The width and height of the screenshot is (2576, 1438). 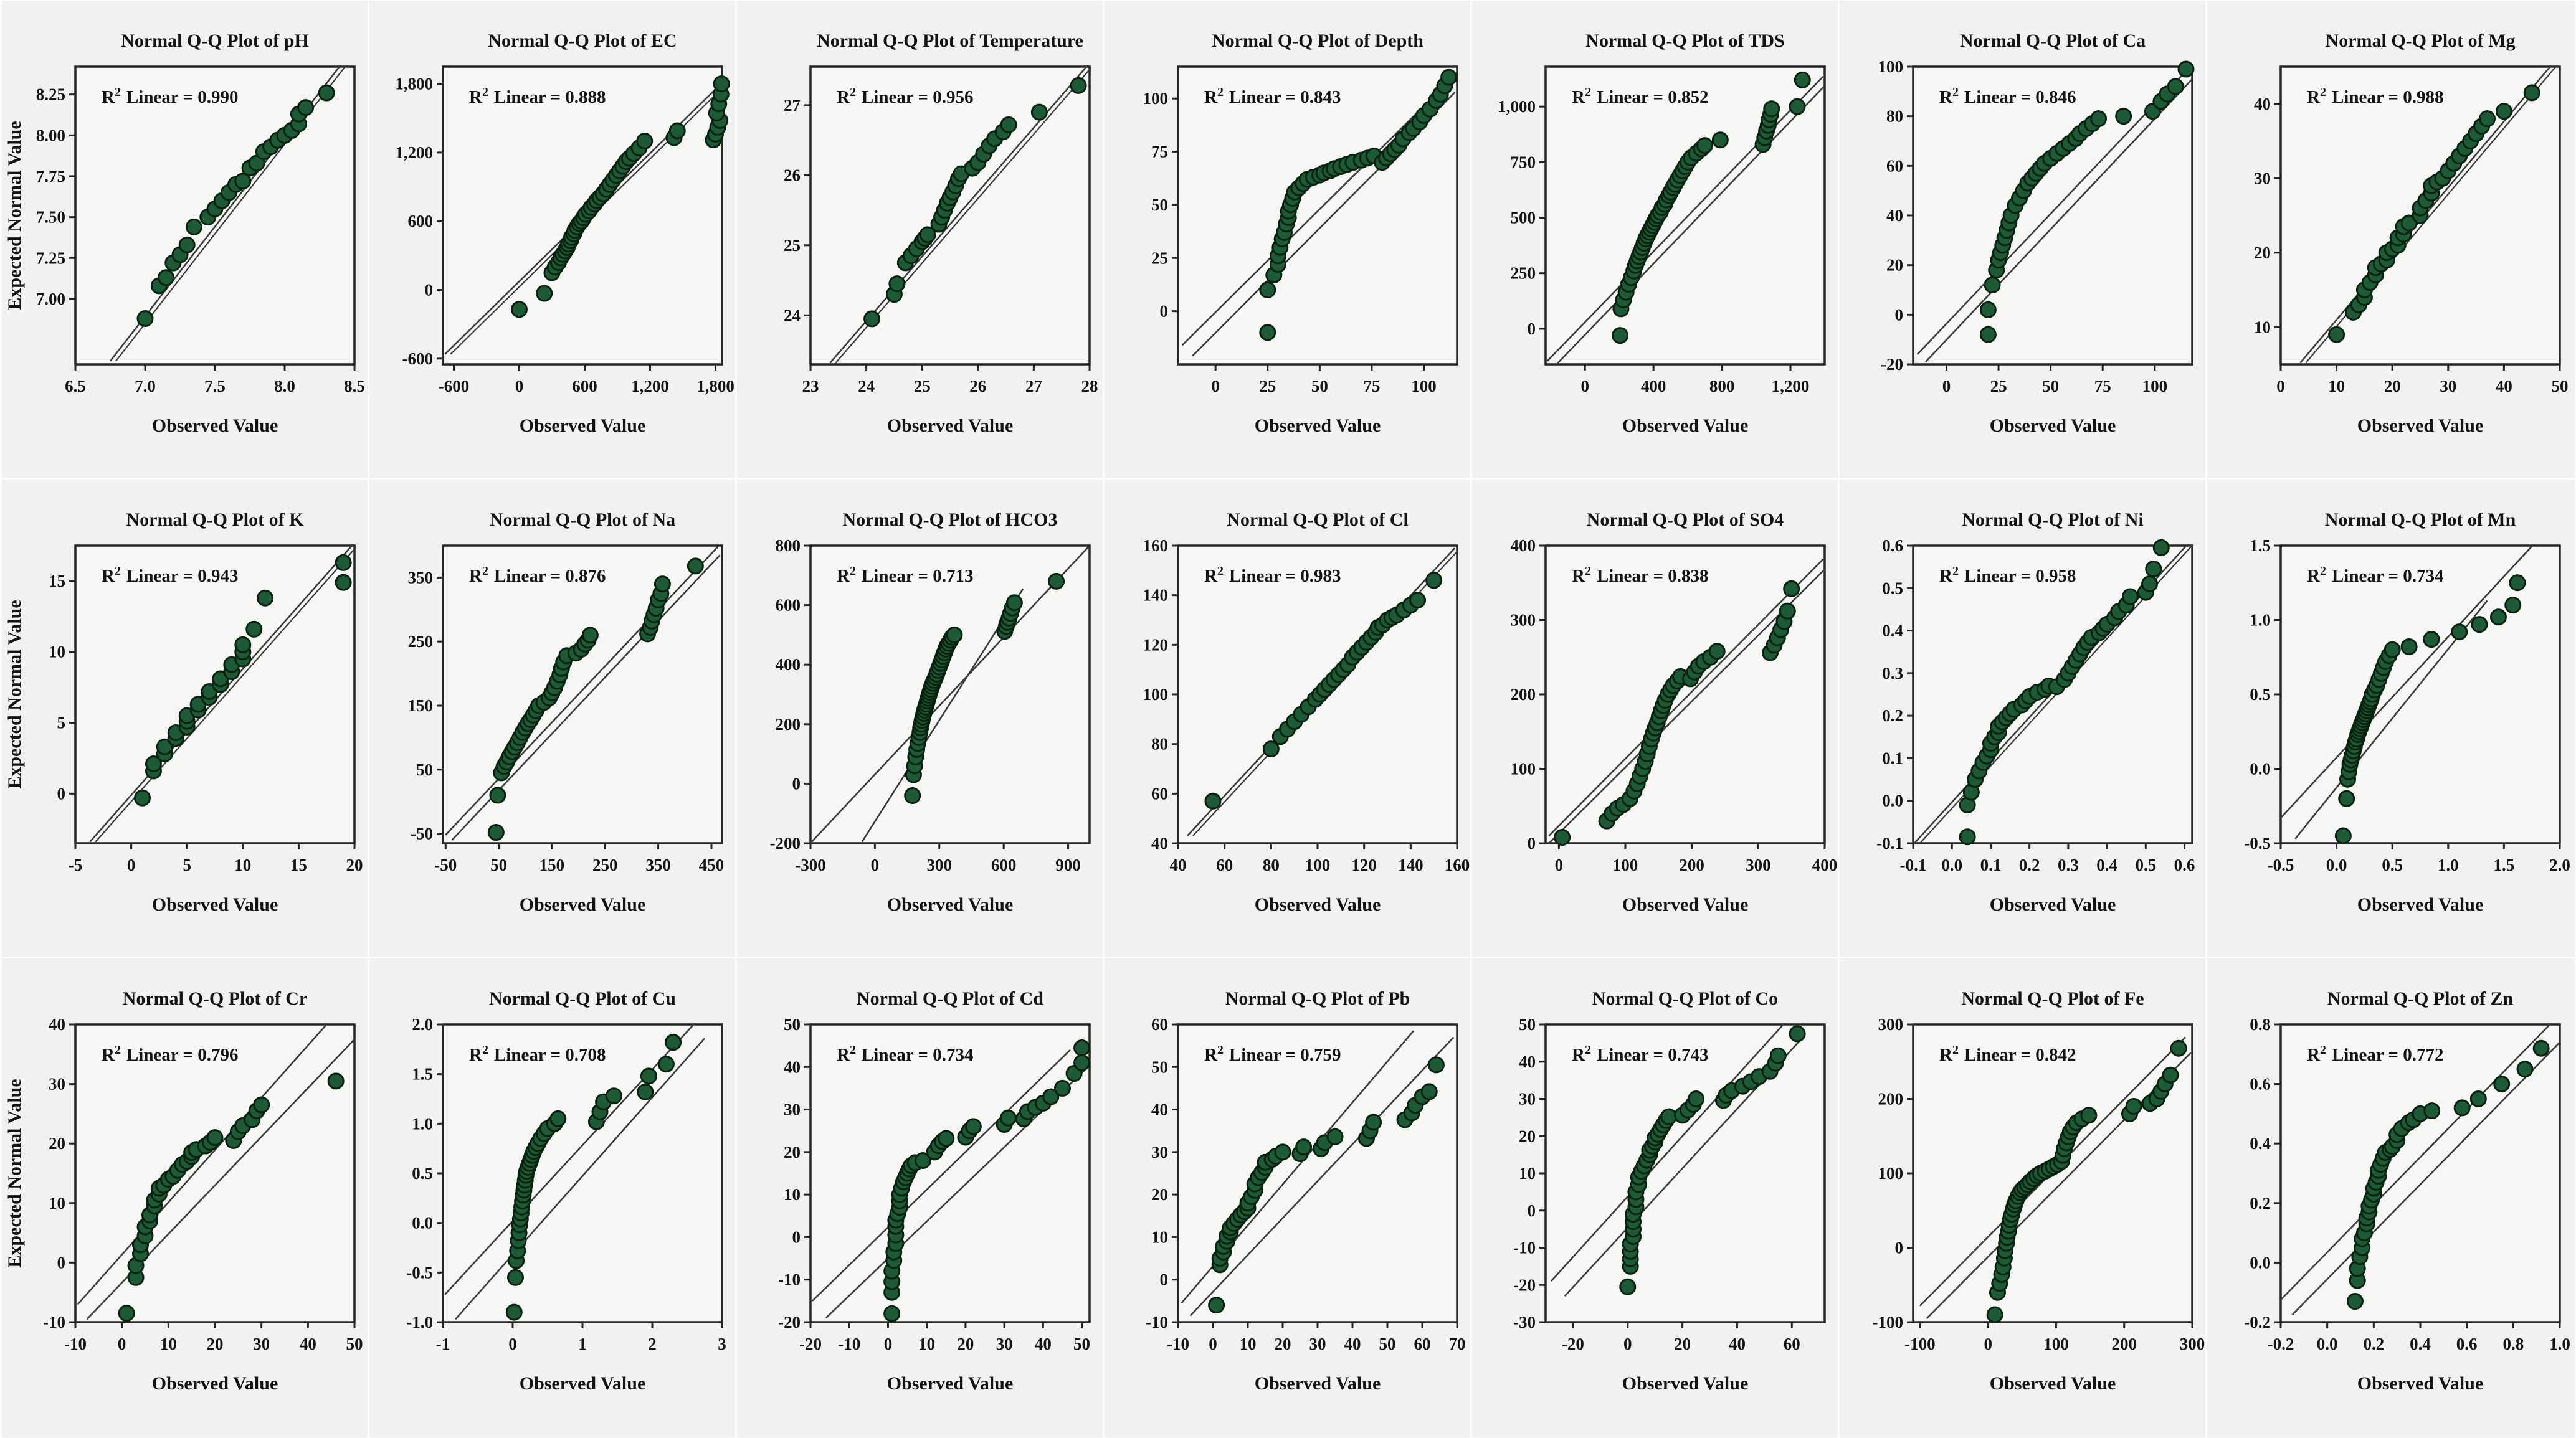 What do you see at coordinates (1155, 545) in the screenshot?
I see `y-tick-label: 160` at bounding box center [1155, 545].